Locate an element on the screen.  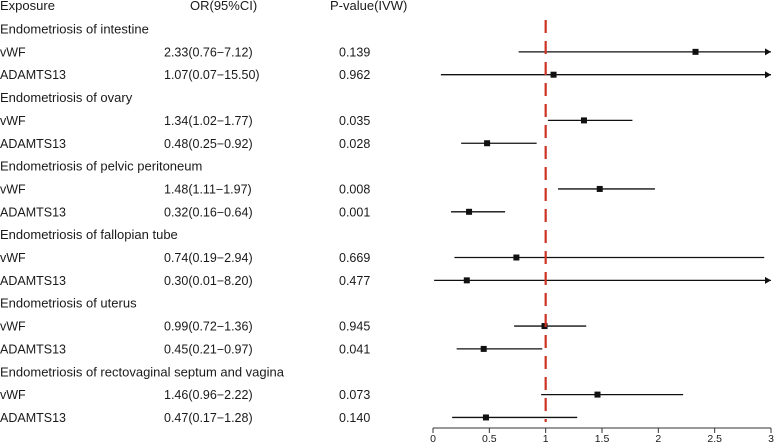
or-ci-value: 0.30(0.01−8.20) is located at coordinates (208, 281).